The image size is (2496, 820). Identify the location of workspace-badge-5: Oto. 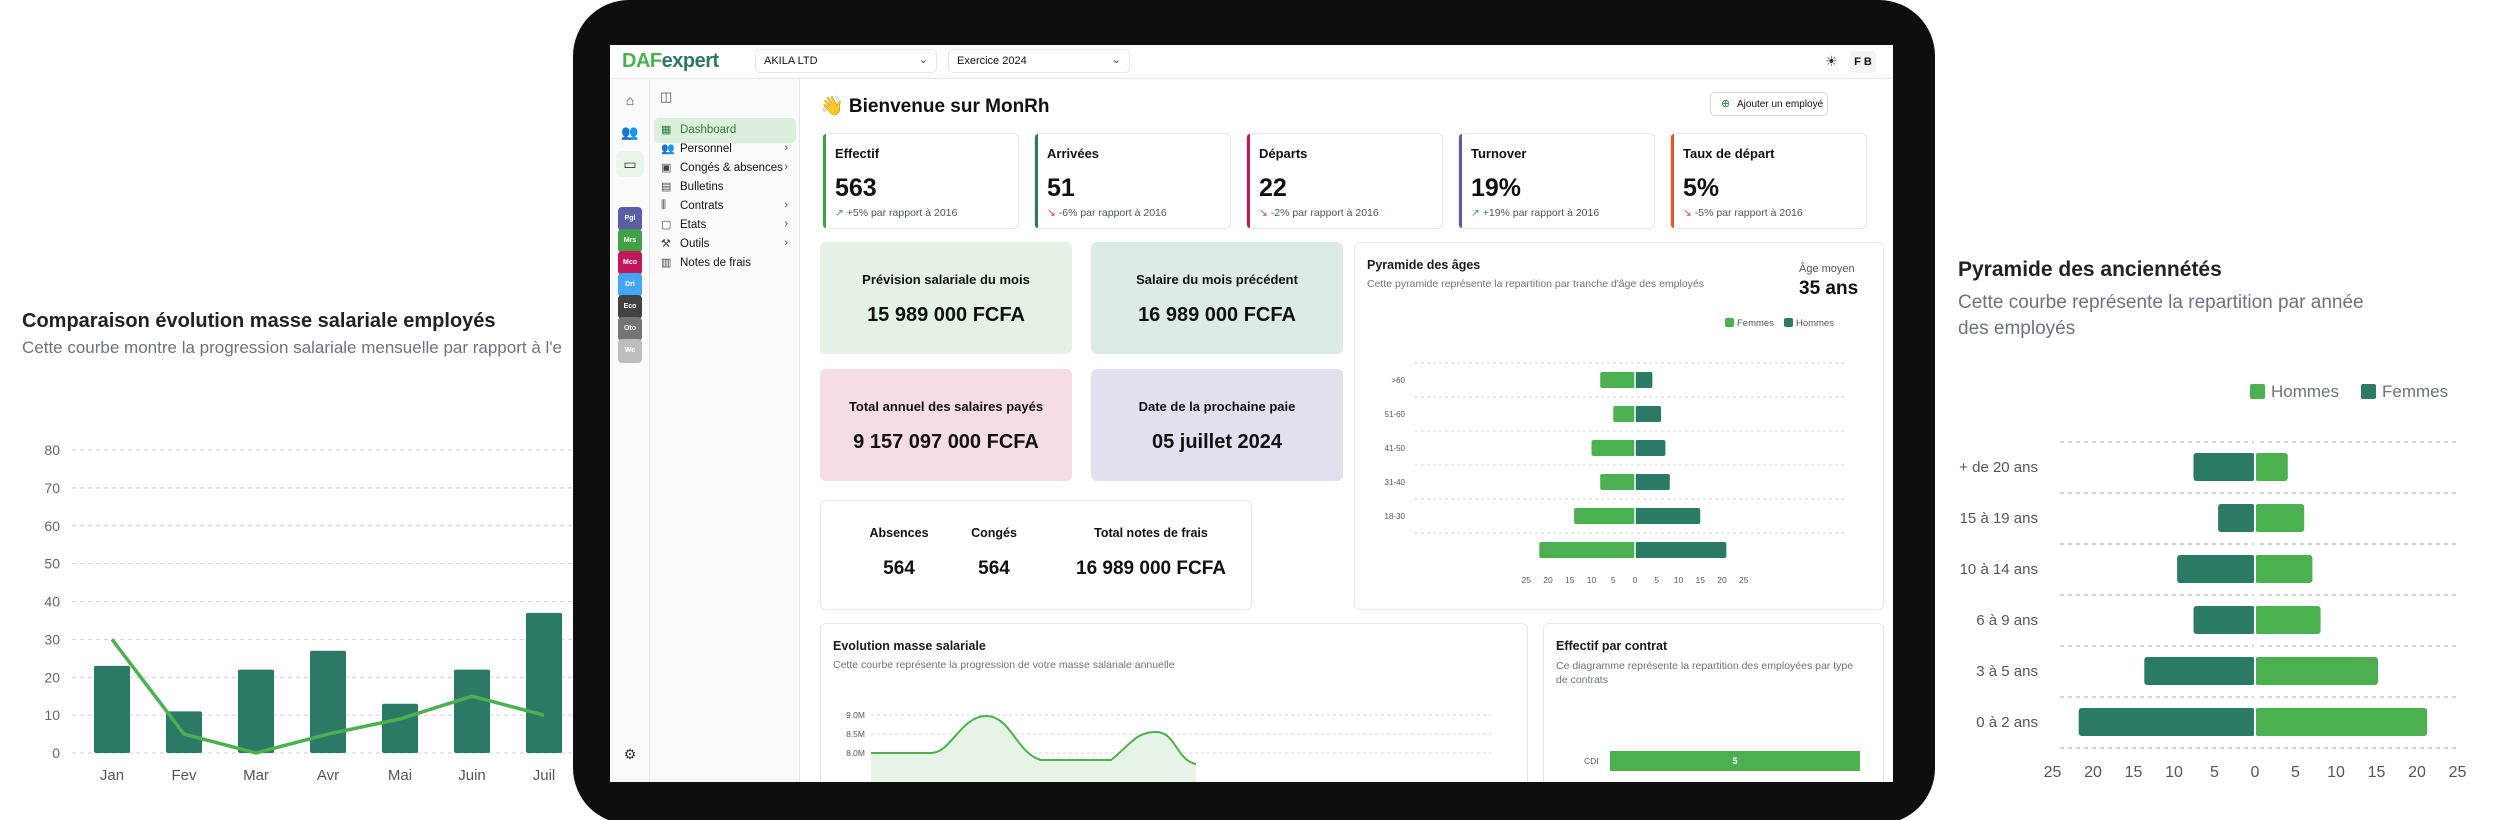
(630, 329).